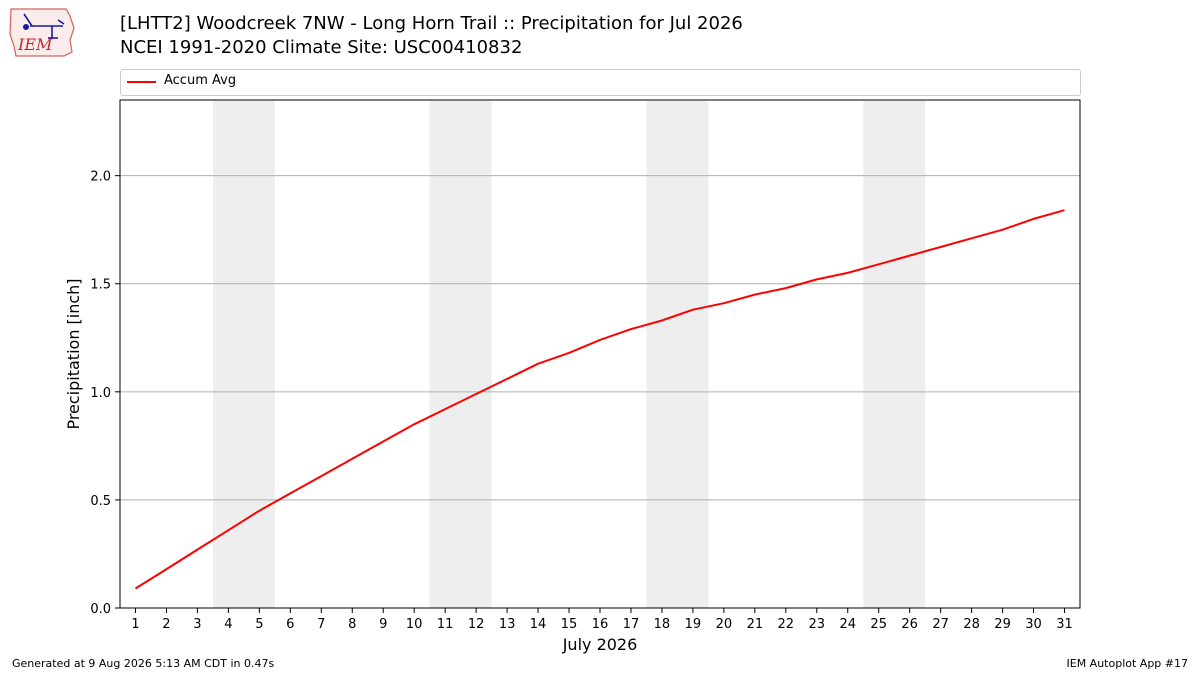  Describe the element at coordinates (476, 624) in the screenshot. I see `x-tick-label: 12` at that location.